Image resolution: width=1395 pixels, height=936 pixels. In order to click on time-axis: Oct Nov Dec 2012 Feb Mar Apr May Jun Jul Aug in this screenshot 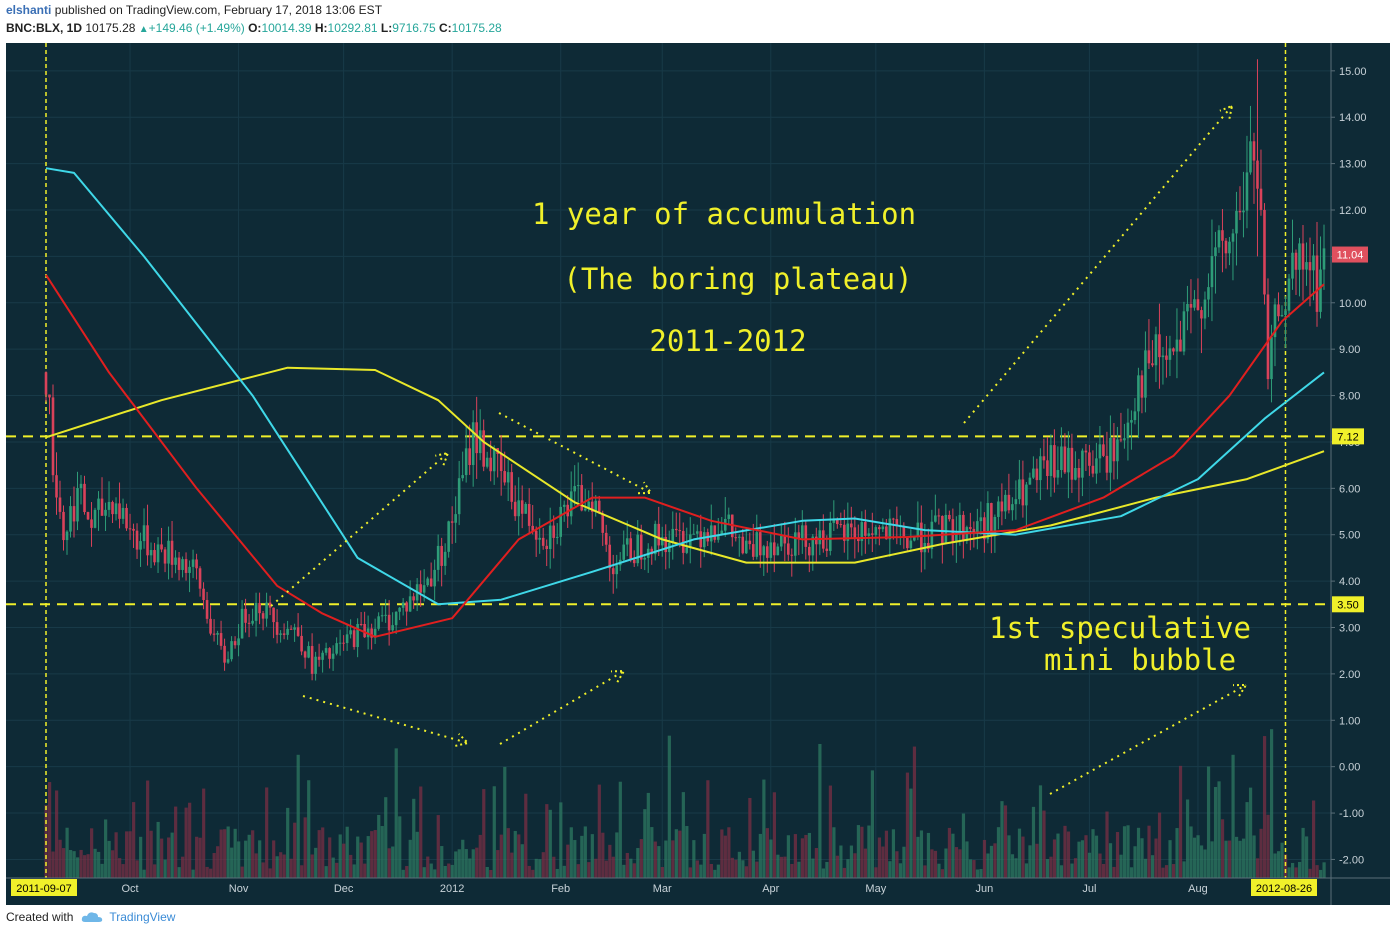, I will do `click(698, 886)`.